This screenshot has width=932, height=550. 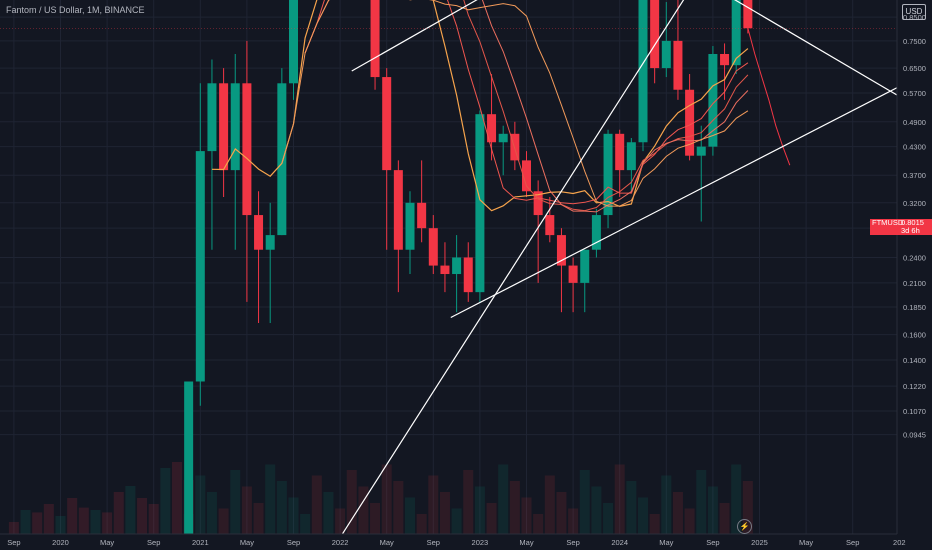 I want to click on lightning-bolt-icon: ⚡, so click(x=744, y=526).